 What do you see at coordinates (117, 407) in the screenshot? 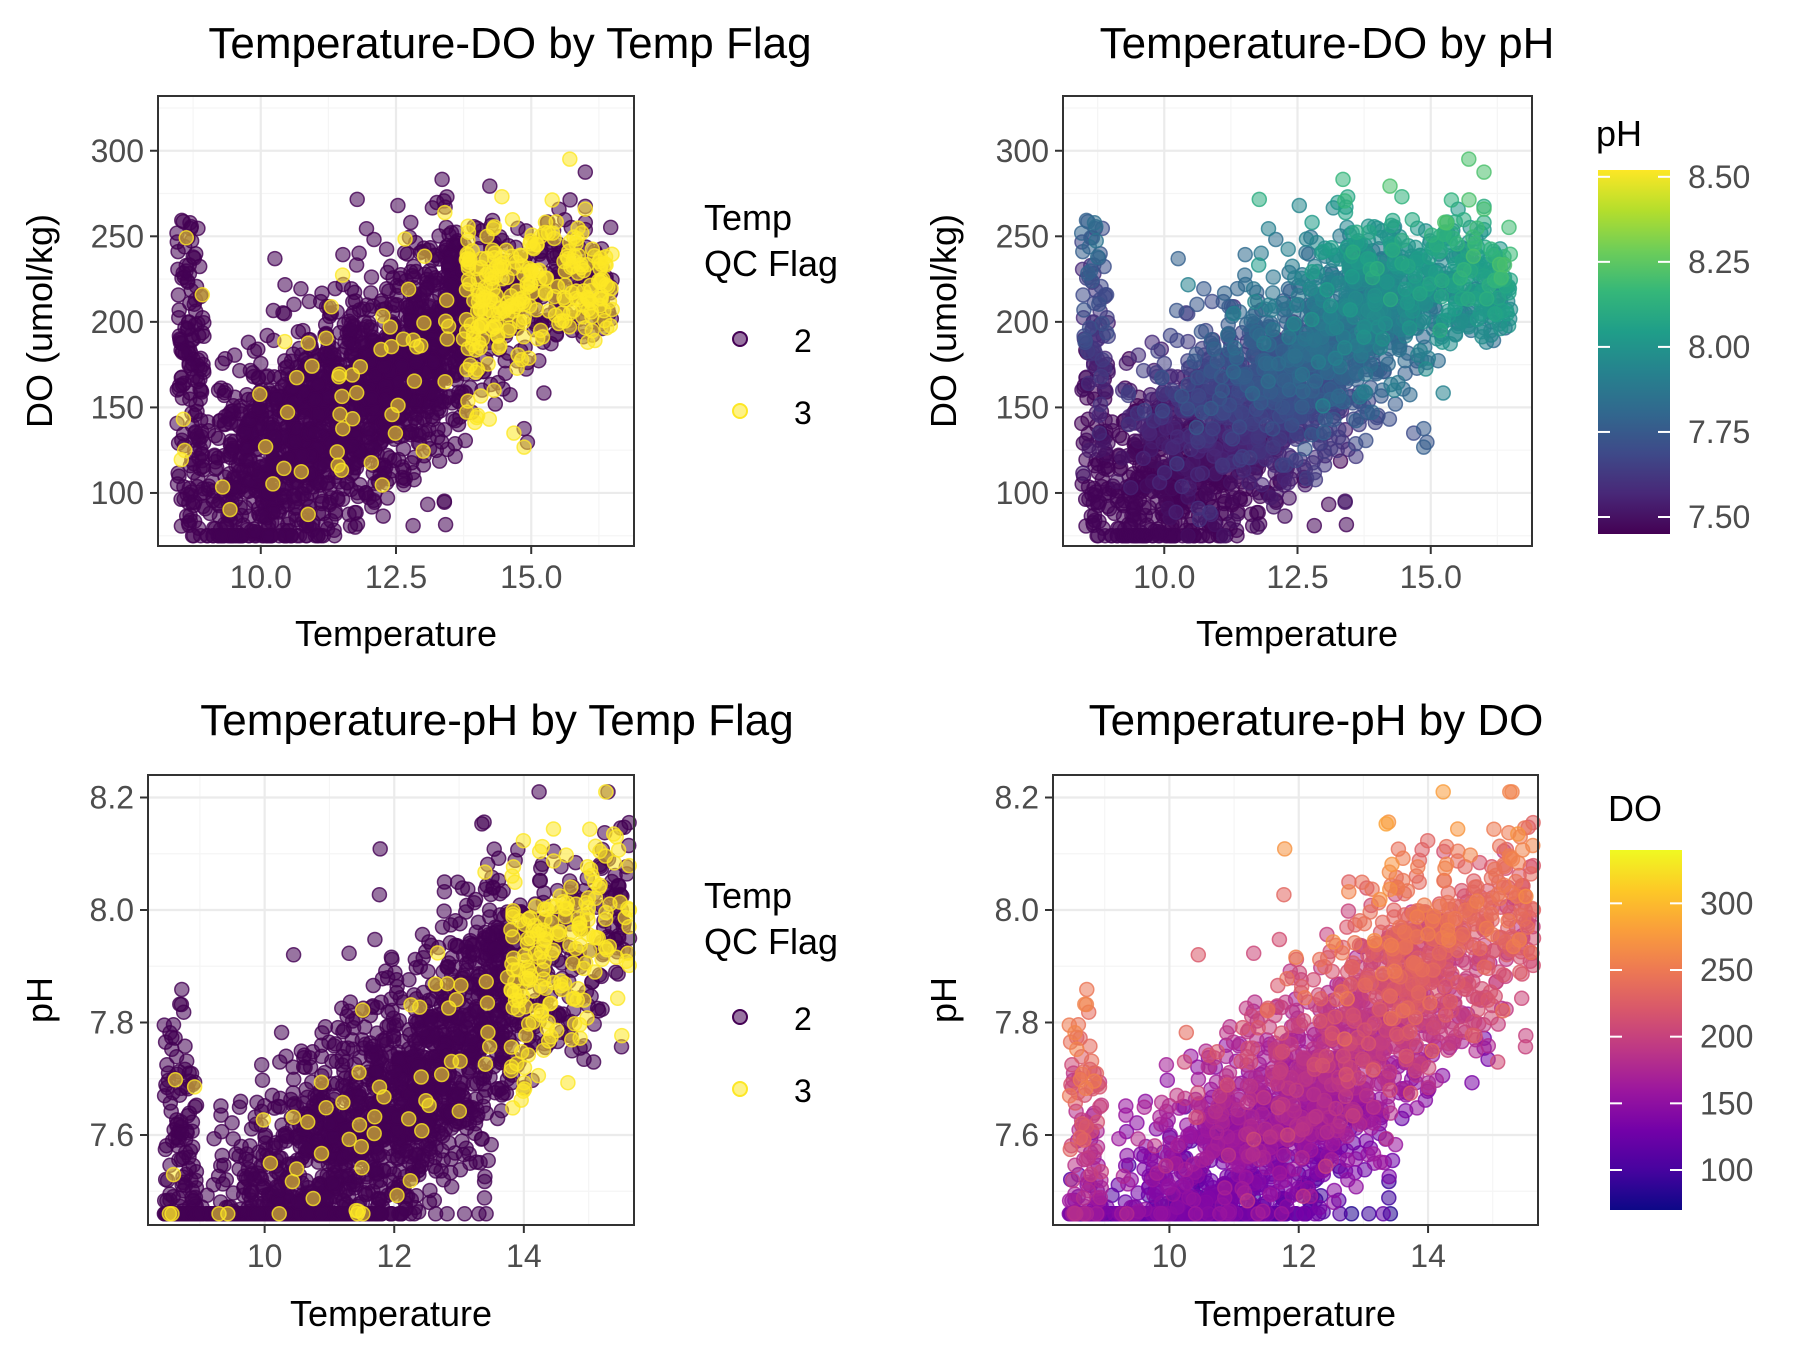
I see `y-tick-label: 150` at bounding box center [117, 407].